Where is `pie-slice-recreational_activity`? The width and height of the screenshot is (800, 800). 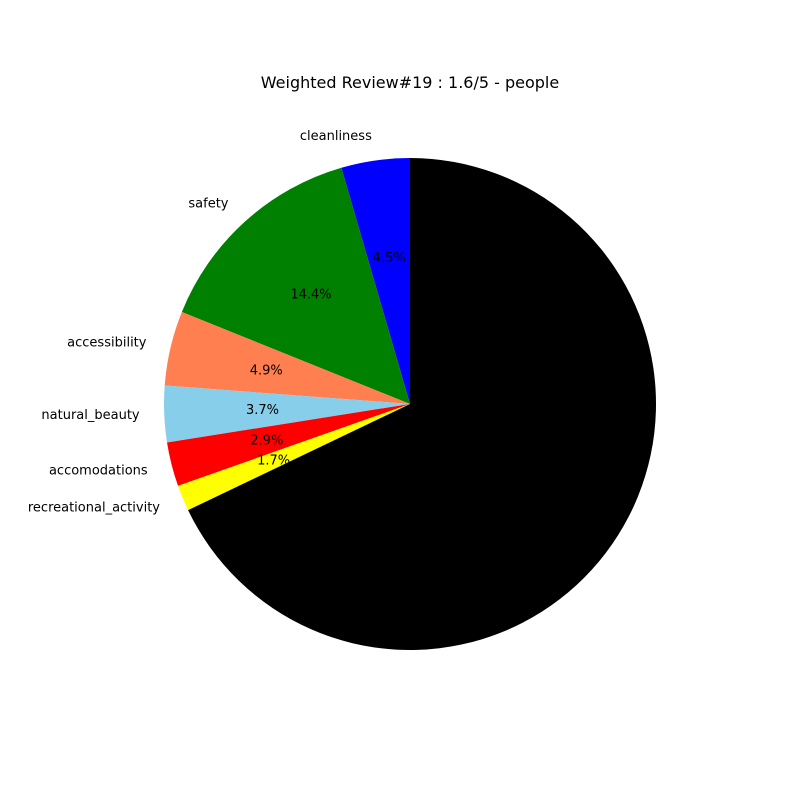
pie-slice-recreational_activity is located at coordinates (294, 457).